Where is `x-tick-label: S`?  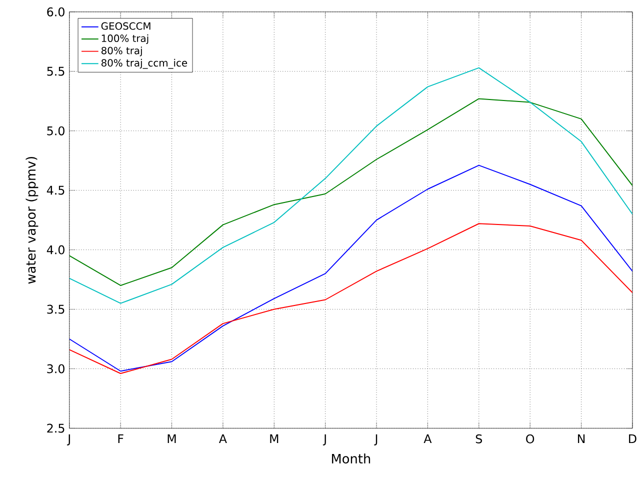
x-tick-label: S is located at coordinates (479, 439).